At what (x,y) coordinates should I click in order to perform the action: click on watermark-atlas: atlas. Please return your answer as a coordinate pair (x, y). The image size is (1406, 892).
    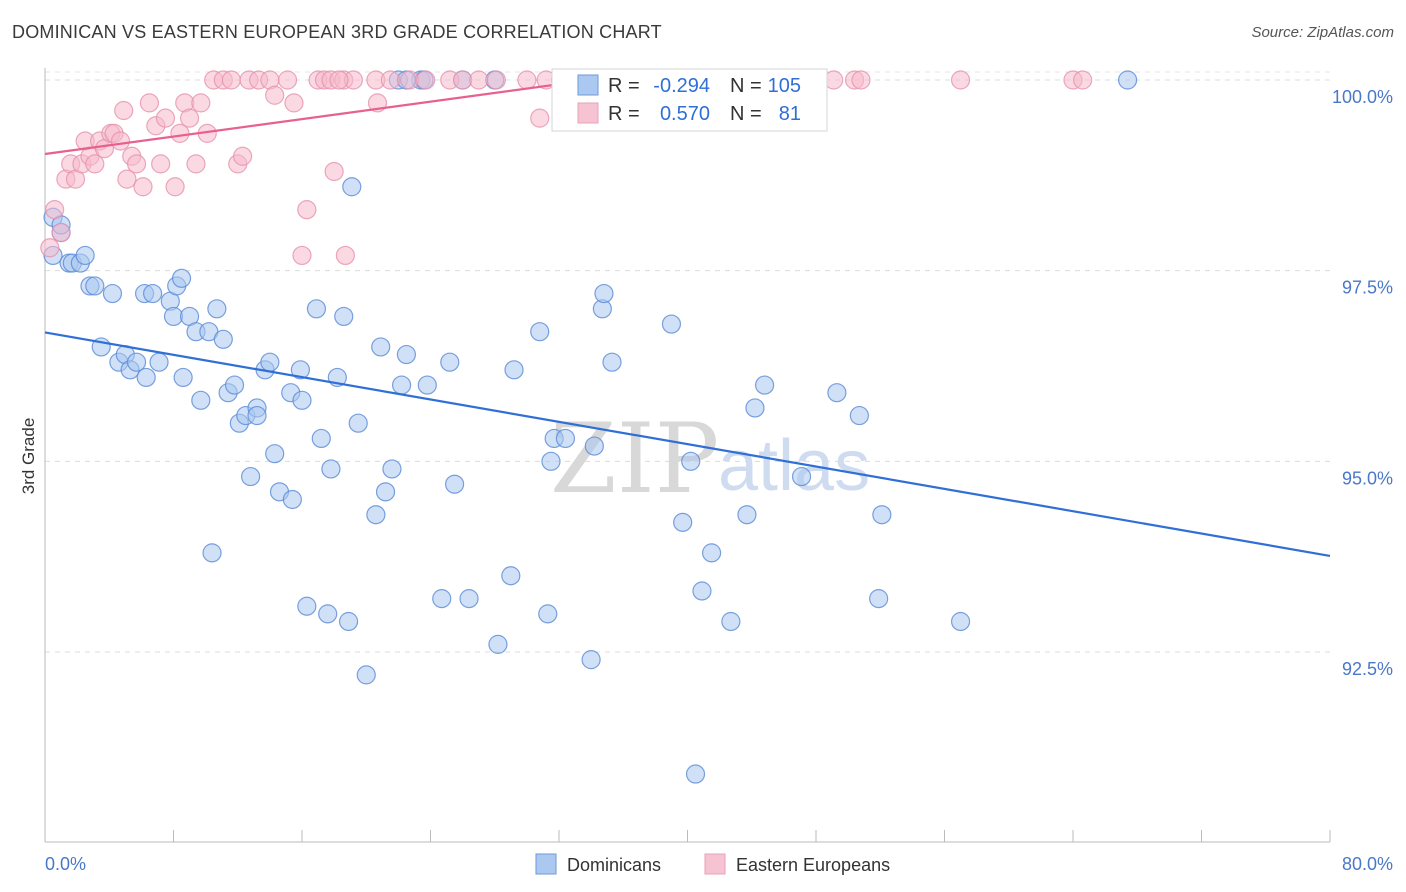
    Looking at the image, I should click on (794, 466).